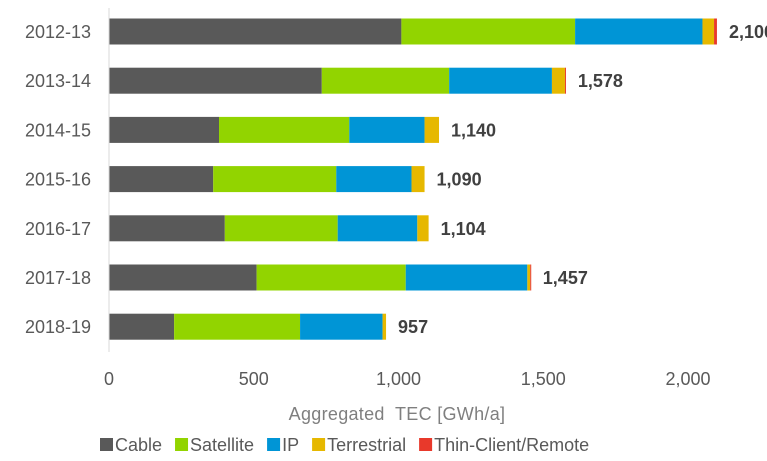  What do you see at coordinates (687, 379) in the screenshot?
I see `x-tick-2000: 2,000` at bounding box center [687, 379].